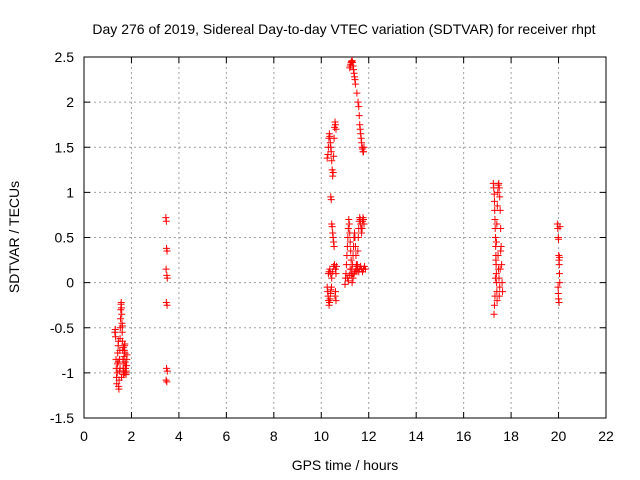  Describe the element at coordinates (559, 436) in the screenshot. I see `x-tick-label: 20` at that location.